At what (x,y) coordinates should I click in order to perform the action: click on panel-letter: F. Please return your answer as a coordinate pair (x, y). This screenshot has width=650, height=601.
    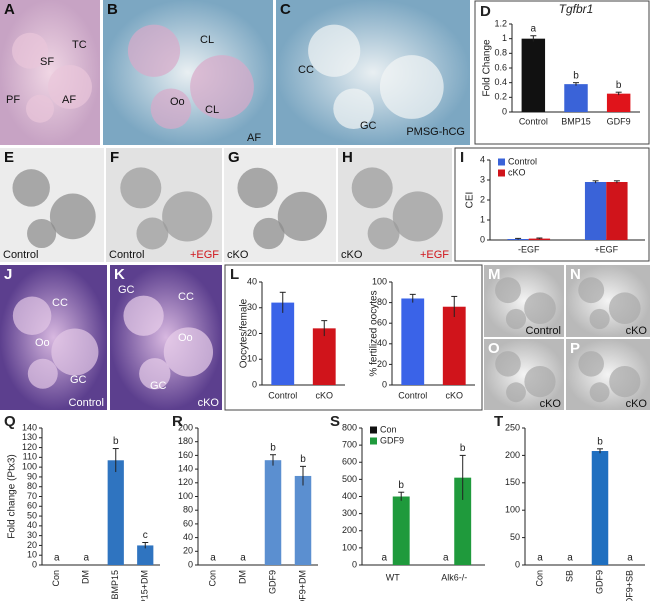
    Looking at the image, I should click on (114, 157).